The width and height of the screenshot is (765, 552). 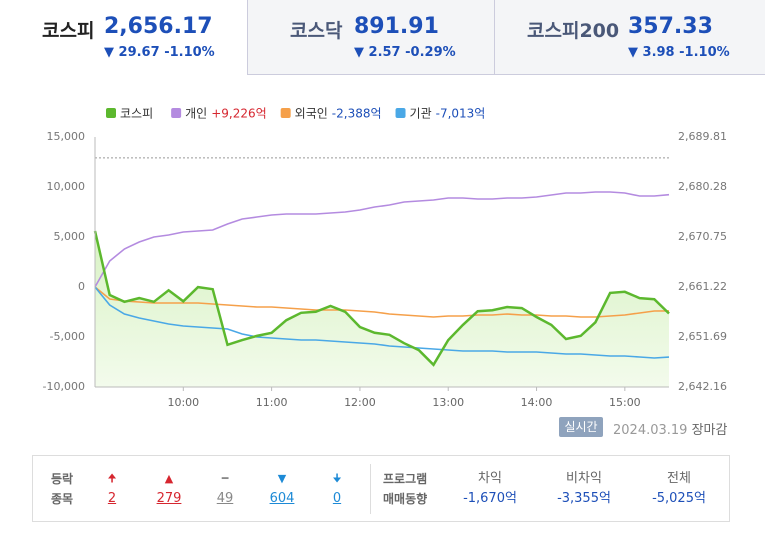 I want to click on tab: 코스피200 357.33 ▼ 3.98 -1.10%, so click(x=630, y=37).